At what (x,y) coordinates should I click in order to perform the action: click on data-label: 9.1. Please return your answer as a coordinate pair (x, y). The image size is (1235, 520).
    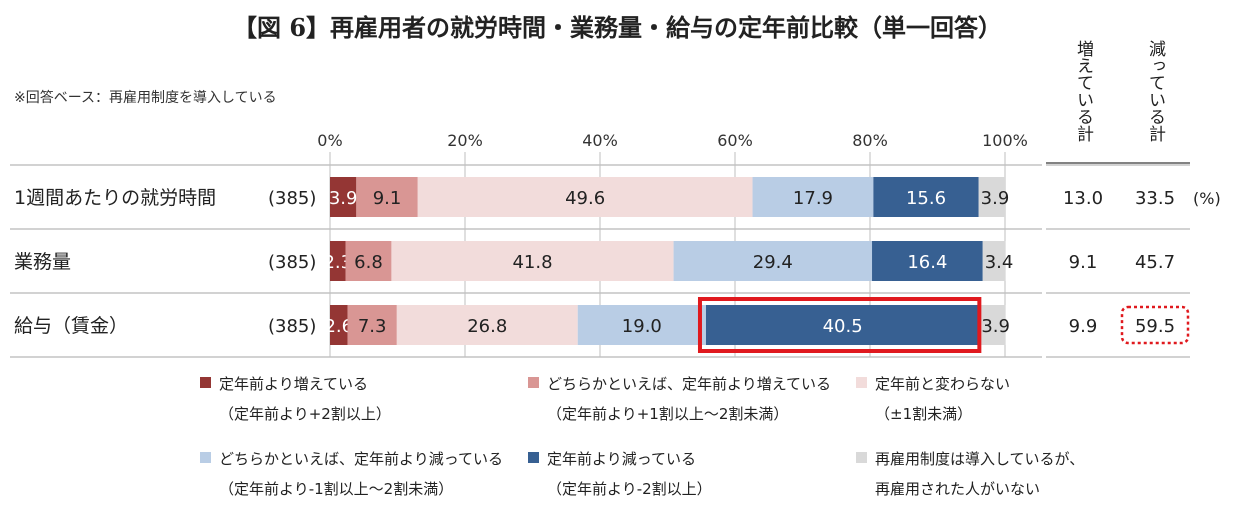
    Looking at the image, I should click on (387, 198).